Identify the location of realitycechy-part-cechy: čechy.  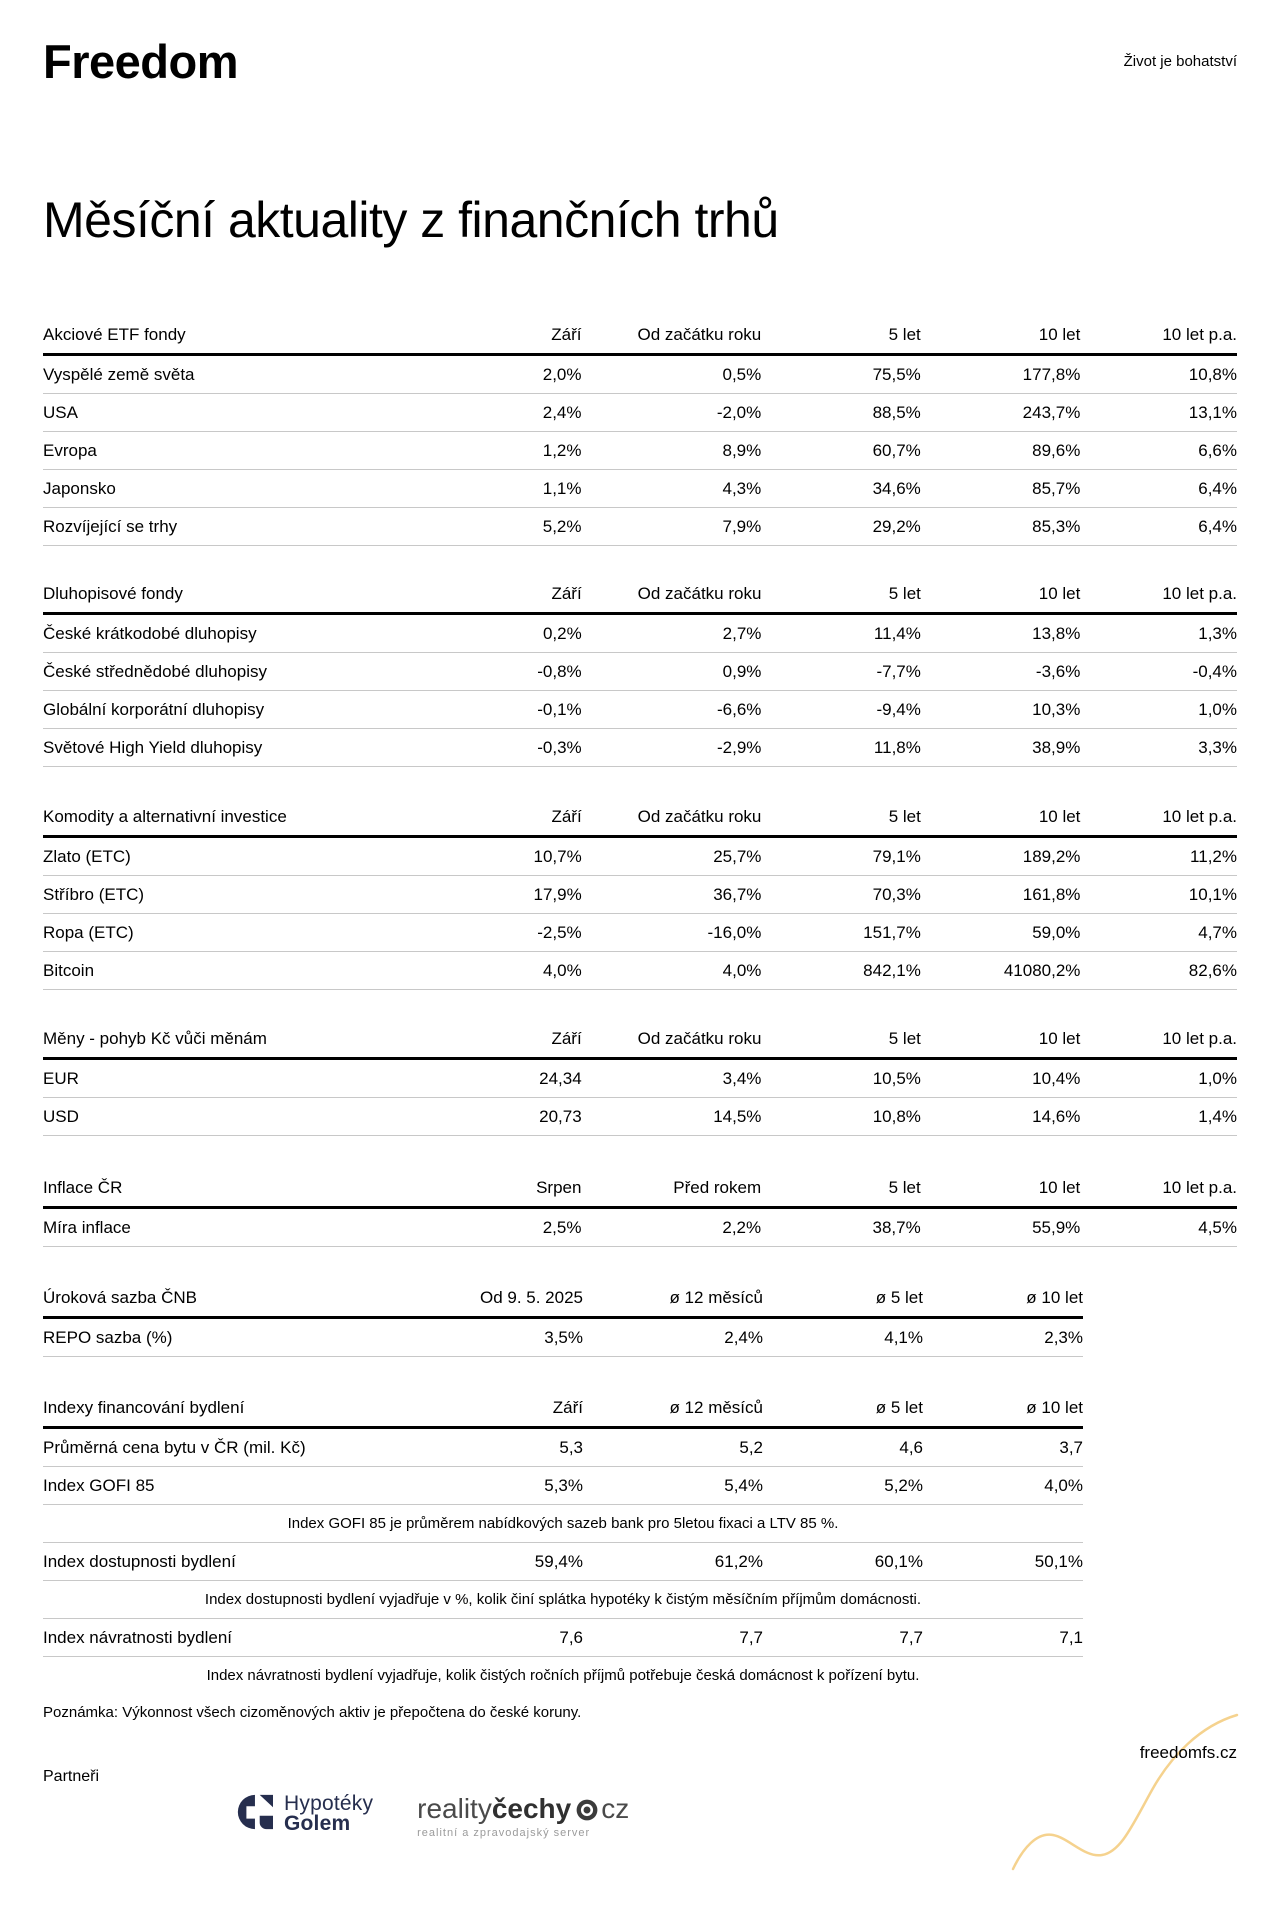
(531, 1808).